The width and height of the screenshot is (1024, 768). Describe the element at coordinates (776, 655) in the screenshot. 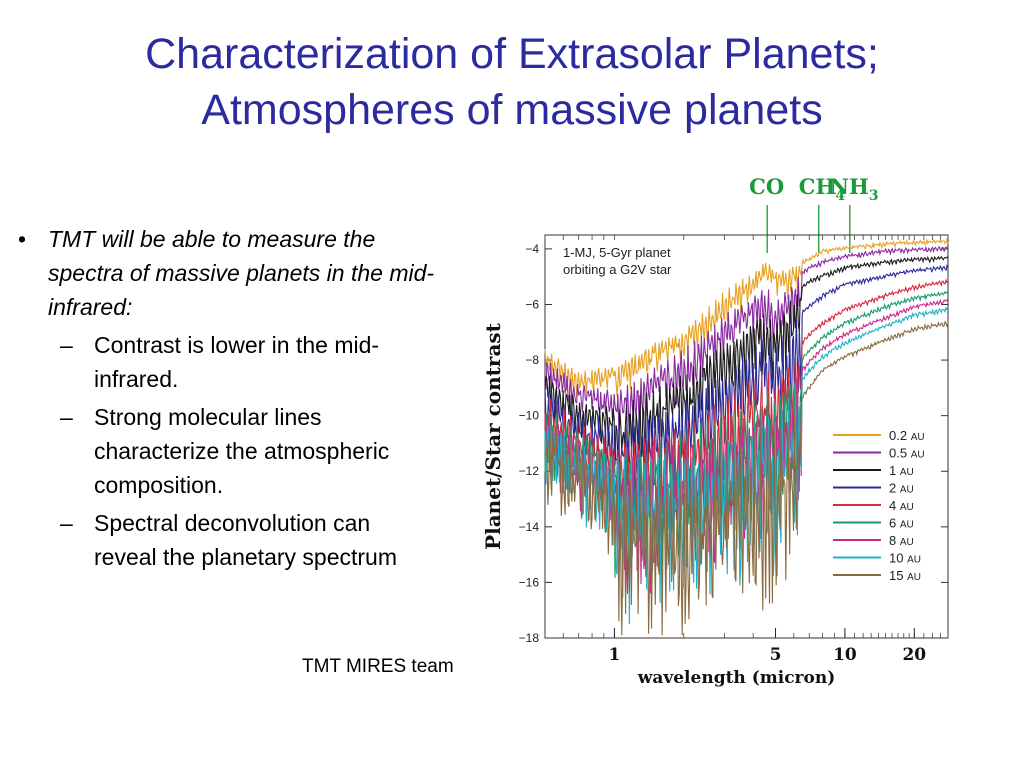

I see `x-tick-label: 5` at that location.